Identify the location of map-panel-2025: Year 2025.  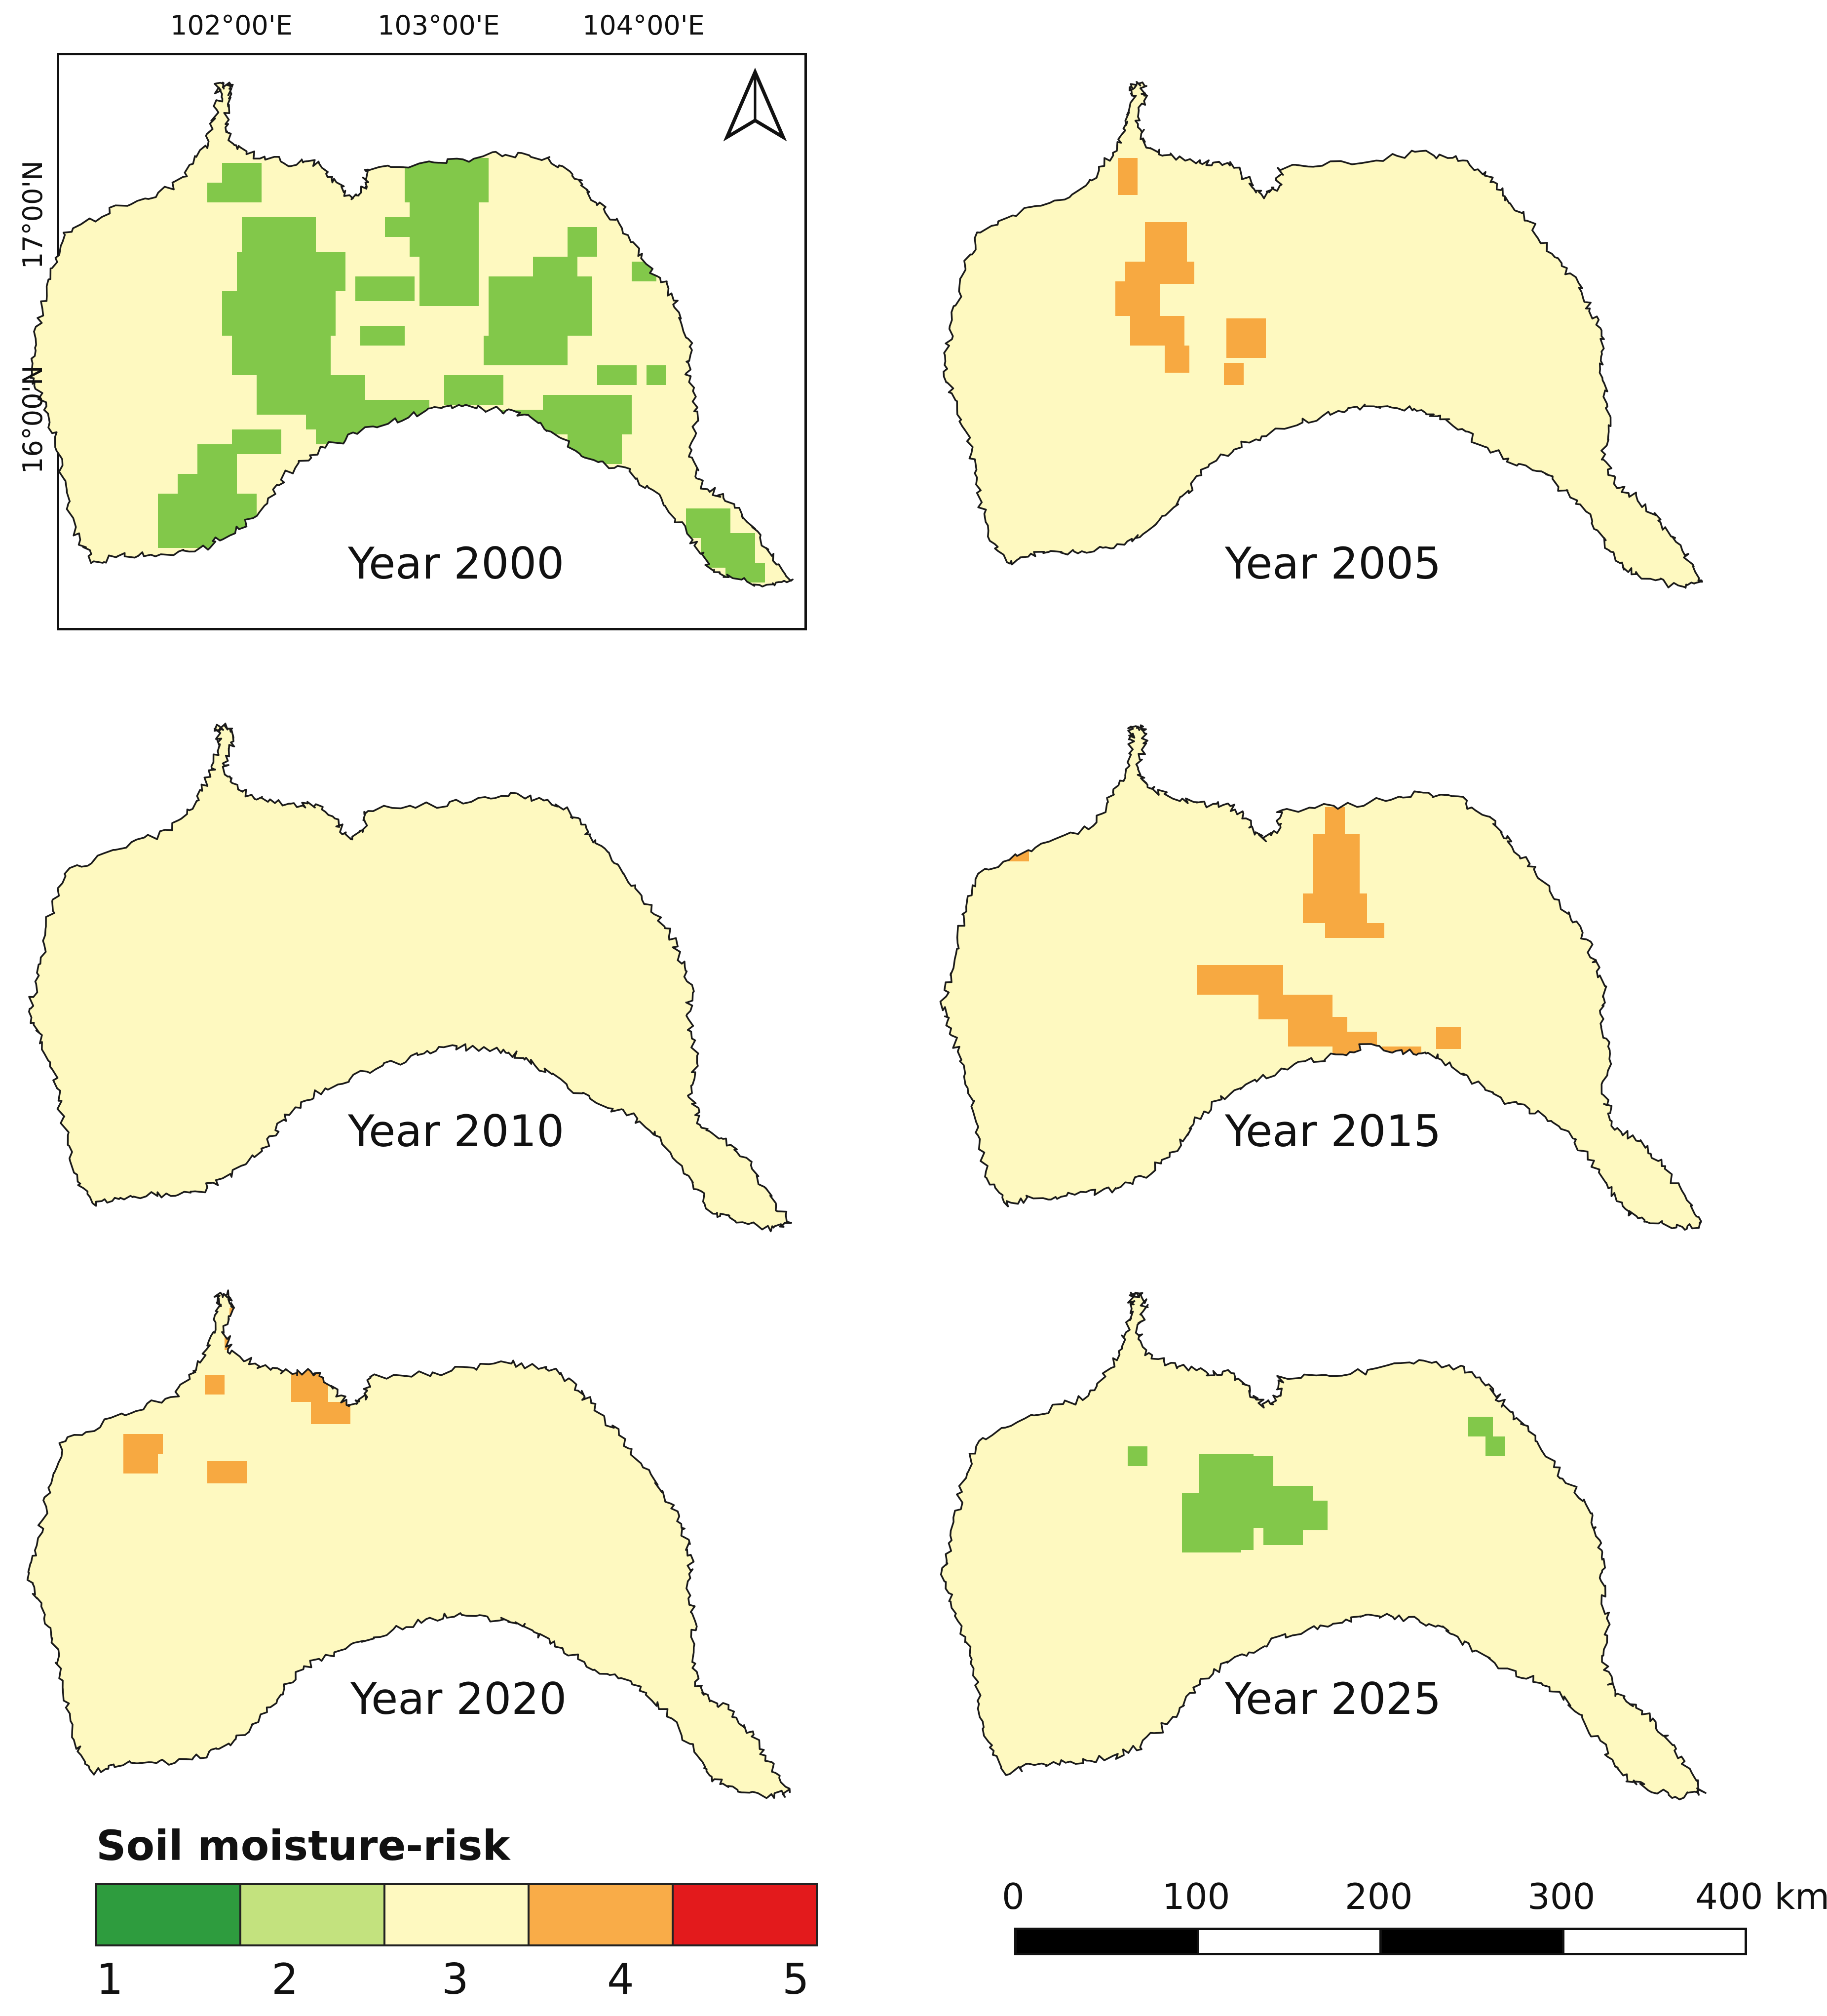
(1370, 1505).